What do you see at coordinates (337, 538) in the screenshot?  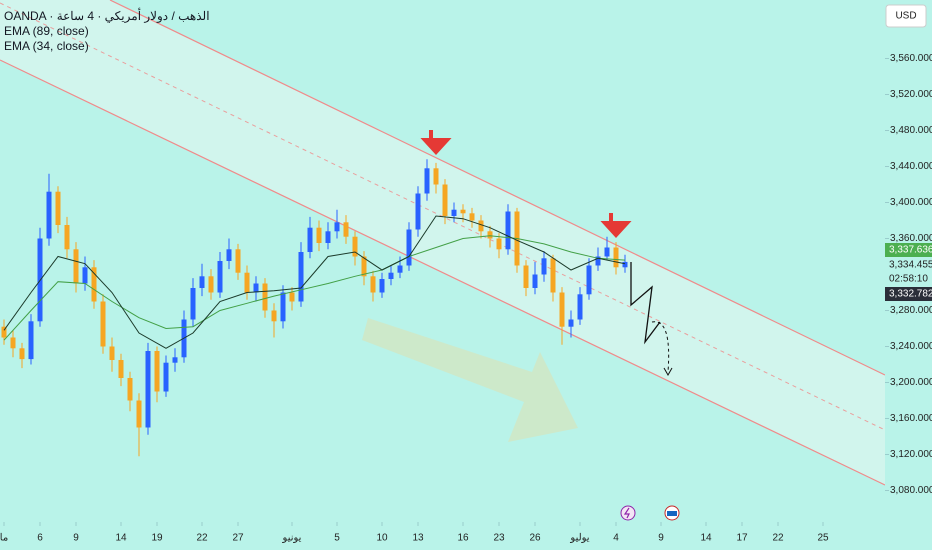 I see `x-tick-label: 5` at bounding box center [337, 538].